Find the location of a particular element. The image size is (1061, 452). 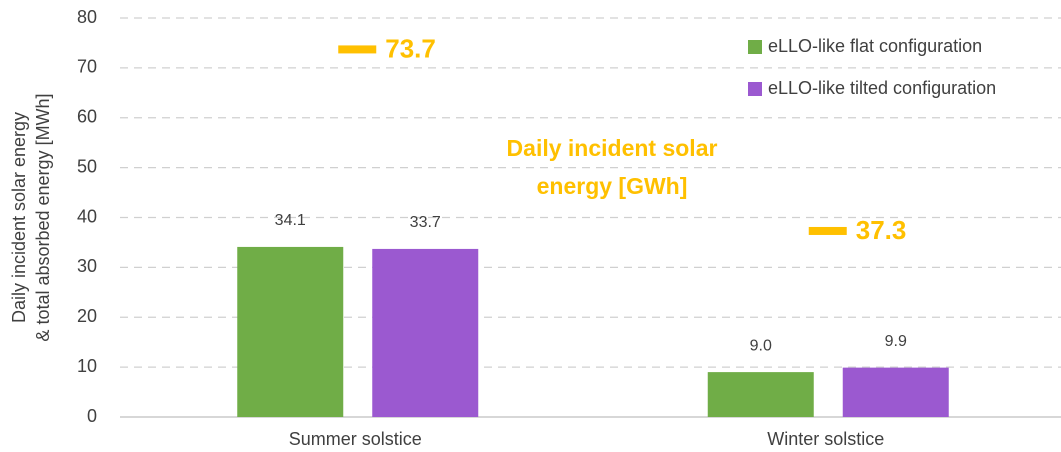

x-tick-label: Summer solstice is located at coordinates (355, 439).